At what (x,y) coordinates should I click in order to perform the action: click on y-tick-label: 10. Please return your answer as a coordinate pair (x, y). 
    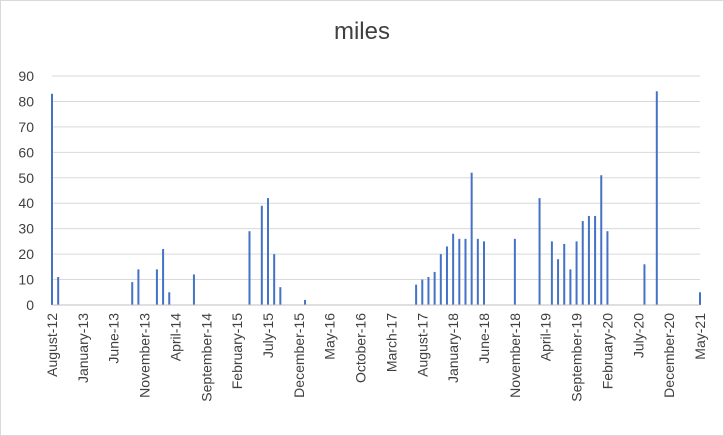
    Looking at the image, I should click on (26, 280).